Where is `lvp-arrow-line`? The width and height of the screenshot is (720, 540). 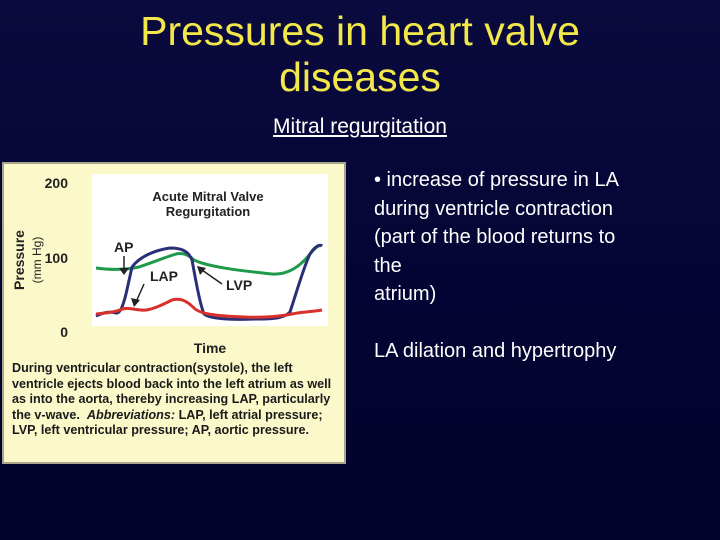 lvp-arrow-line is located at coordinates (212, 277).